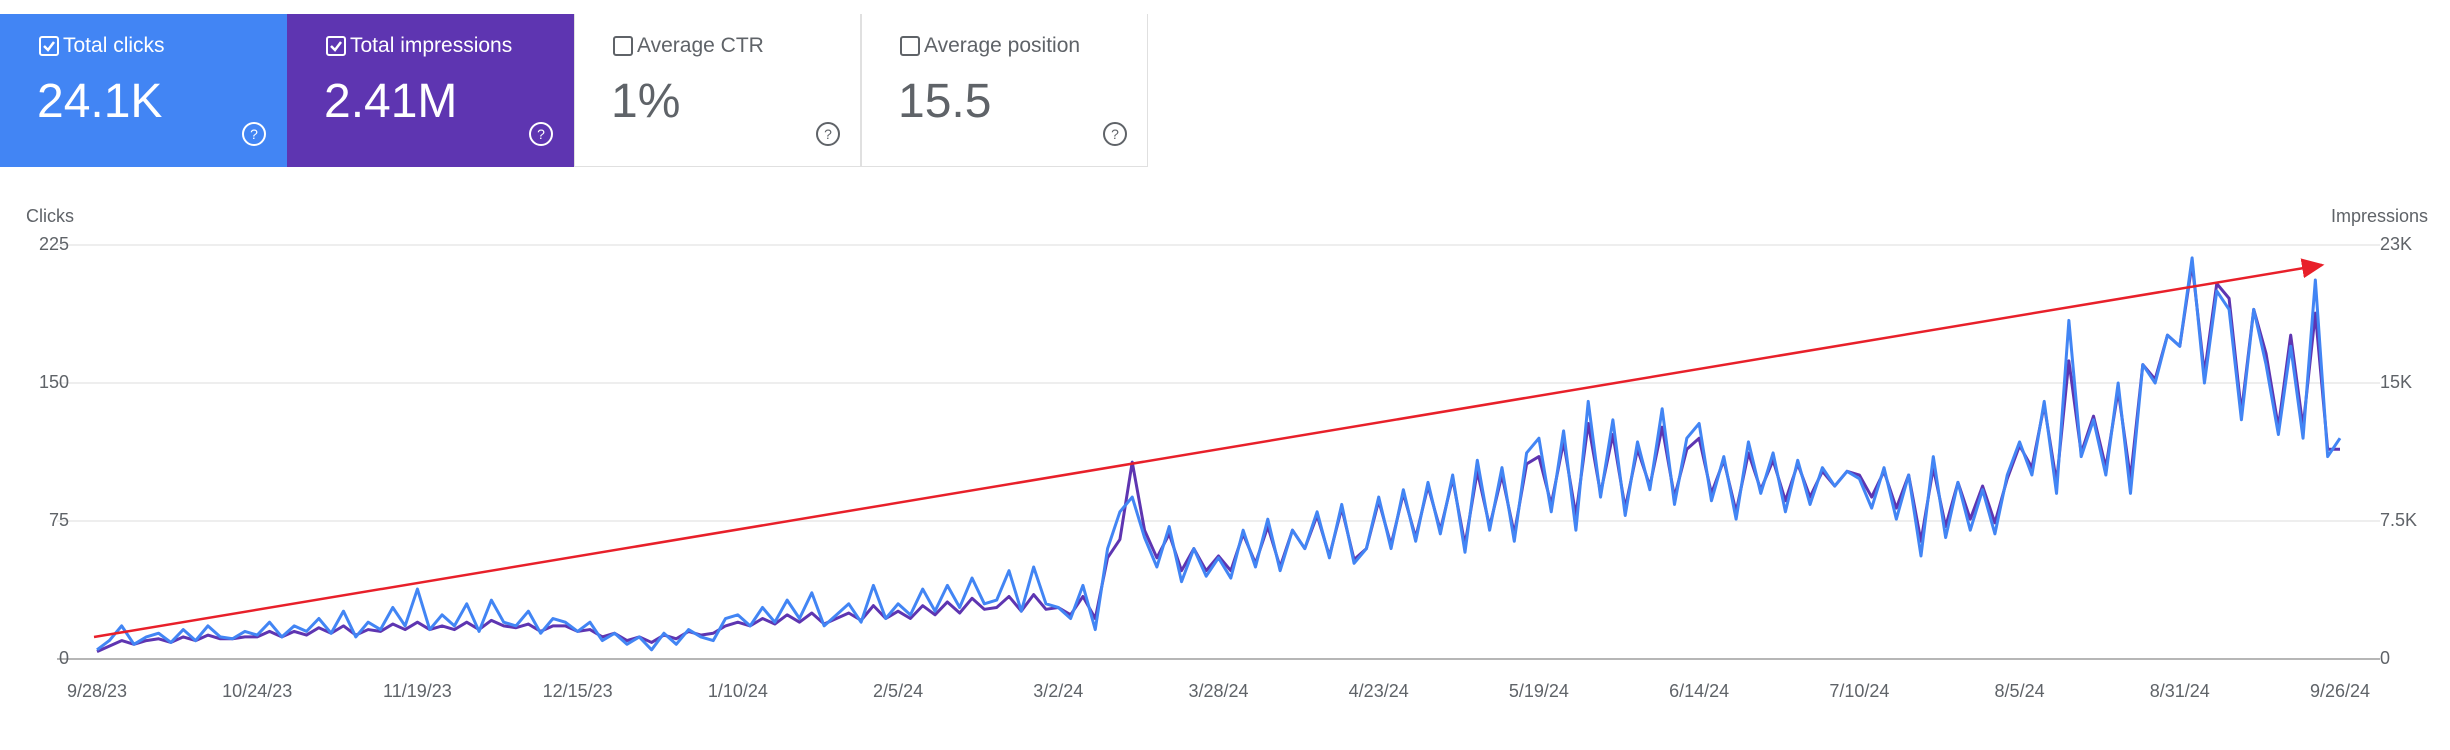 The image size is (2450, 750). Describe the element at coordinates (2340, 691) in the screenshot. I see `x-tick-label: 9/26/24` at that location.